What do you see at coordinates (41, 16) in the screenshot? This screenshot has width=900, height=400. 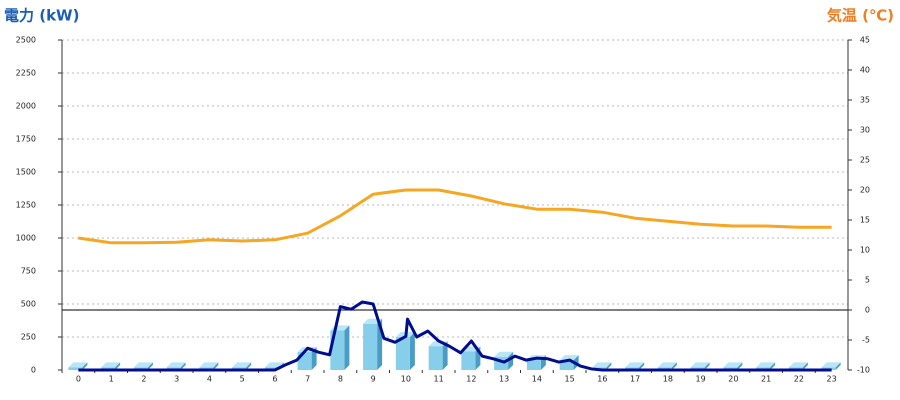 I see `y-axis-title: 電力 (kW)` at bounding box center [41, 16].